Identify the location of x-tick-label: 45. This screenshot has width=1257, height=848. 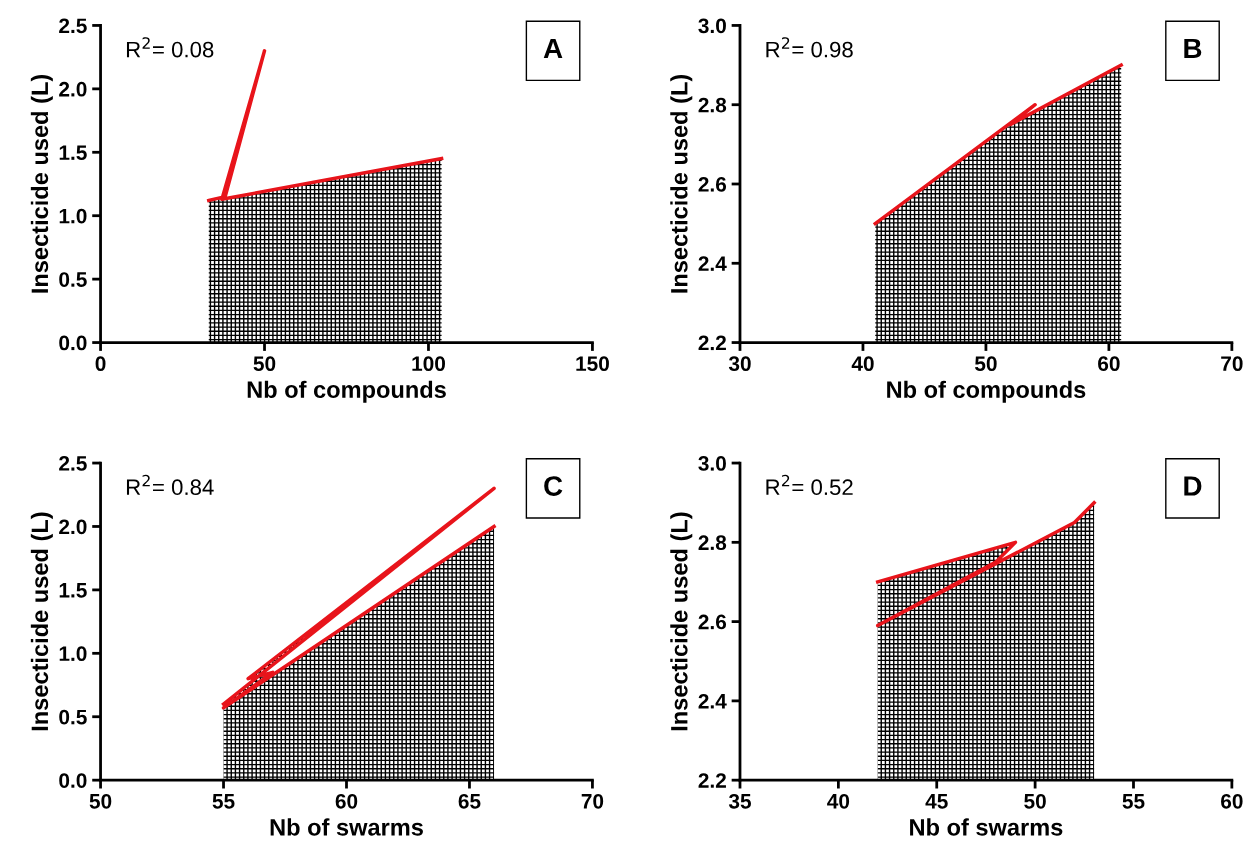
(936, 801).